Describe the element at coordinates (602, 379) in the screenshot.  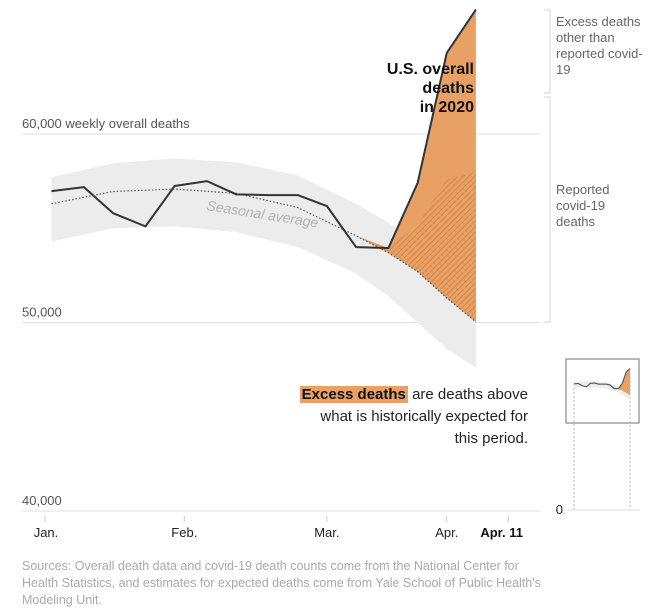
I see `inset-line` at that location.